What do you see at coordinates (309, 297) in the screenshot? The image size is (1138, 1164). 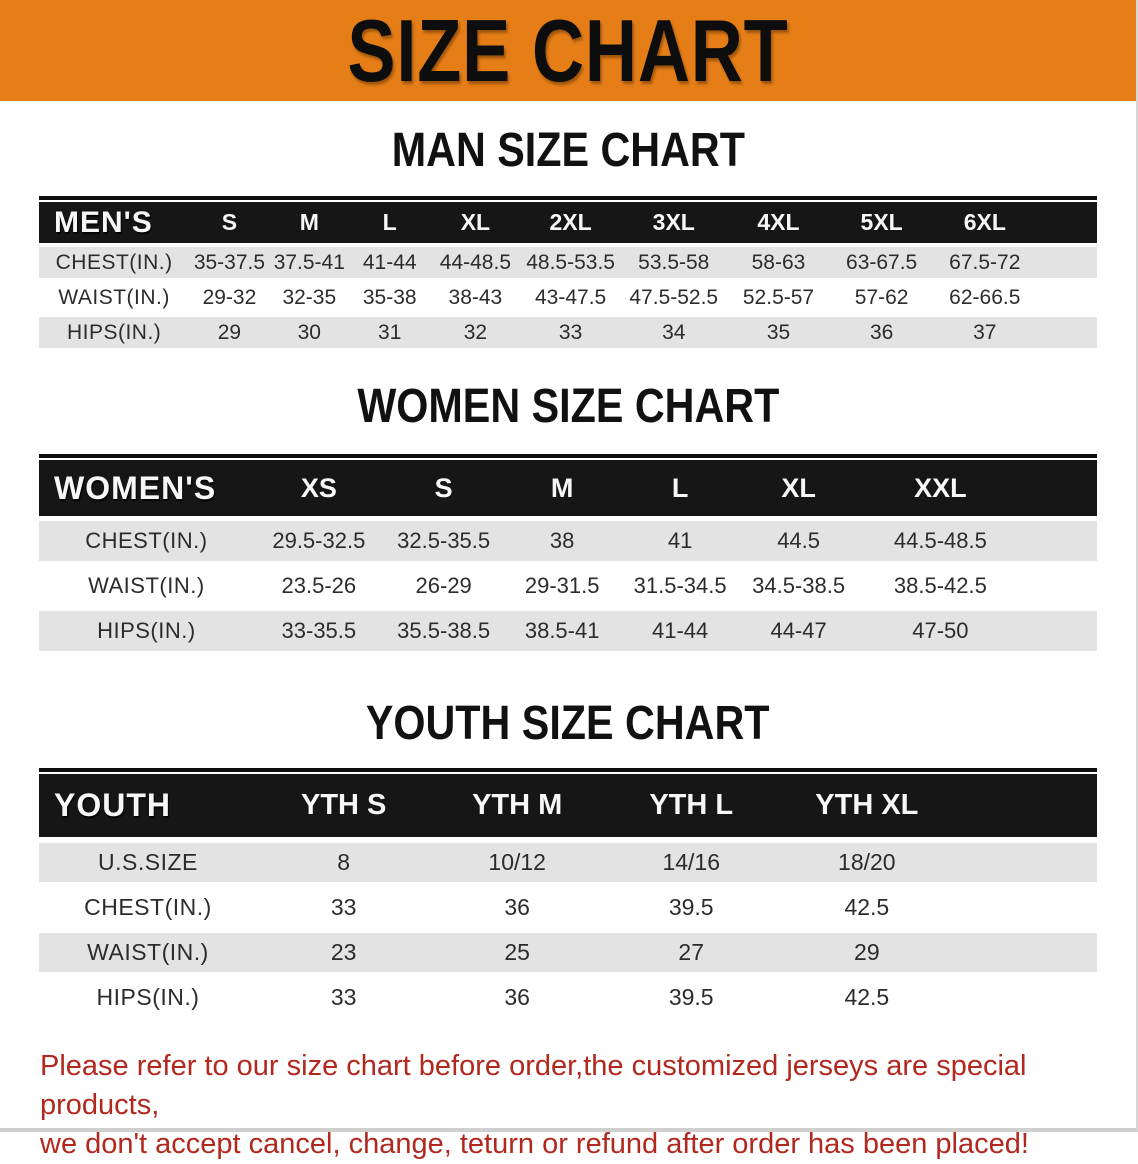 I see `value-cell: 32-35` at bounding box center [309, 297].